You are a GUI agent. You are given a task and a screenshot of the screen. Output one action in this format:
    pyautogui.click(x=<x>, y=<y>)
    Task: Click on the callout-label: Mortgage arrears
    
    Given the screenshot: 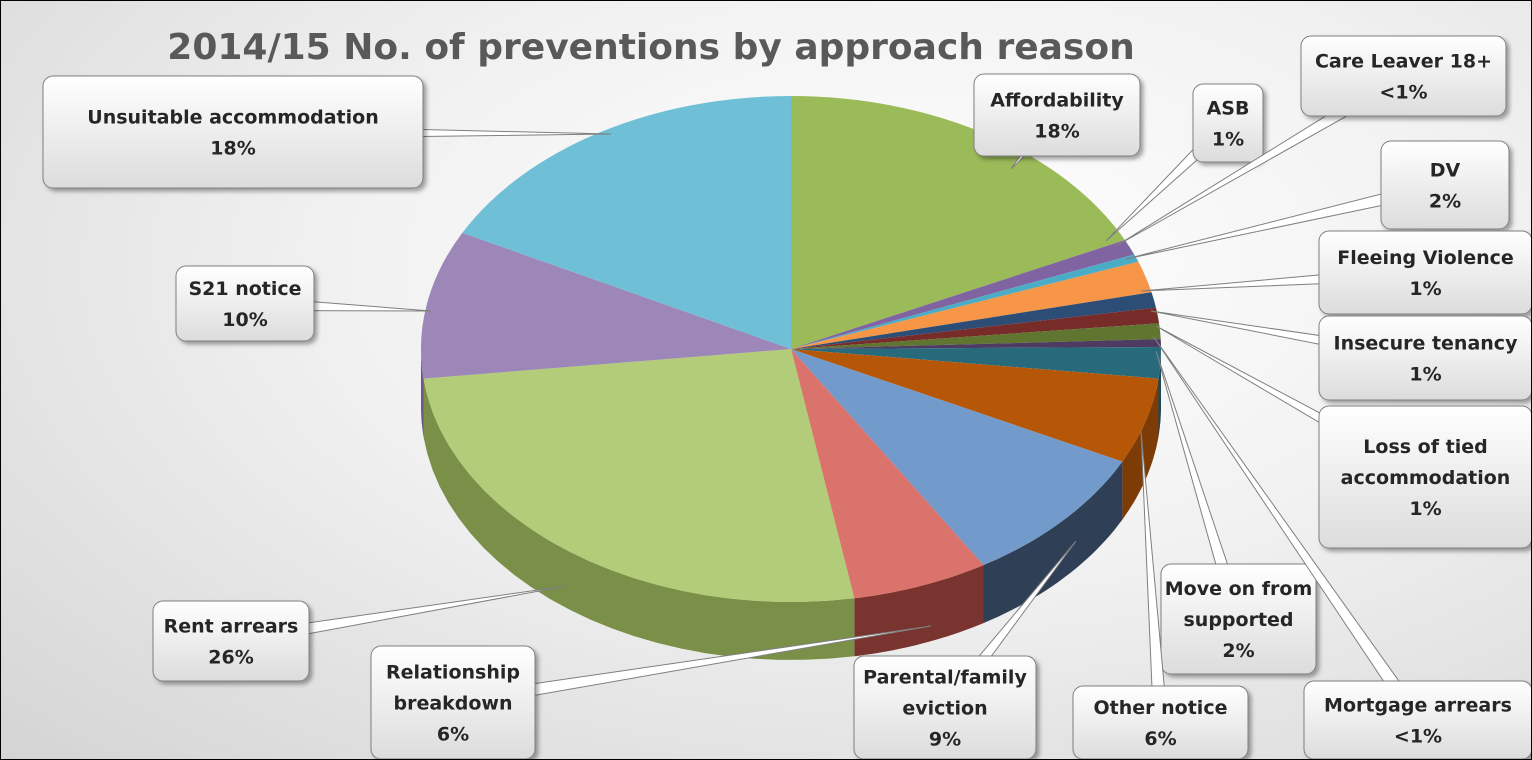 What is the action you would take?
    pyautogui.click(x=1418, y=706)
    